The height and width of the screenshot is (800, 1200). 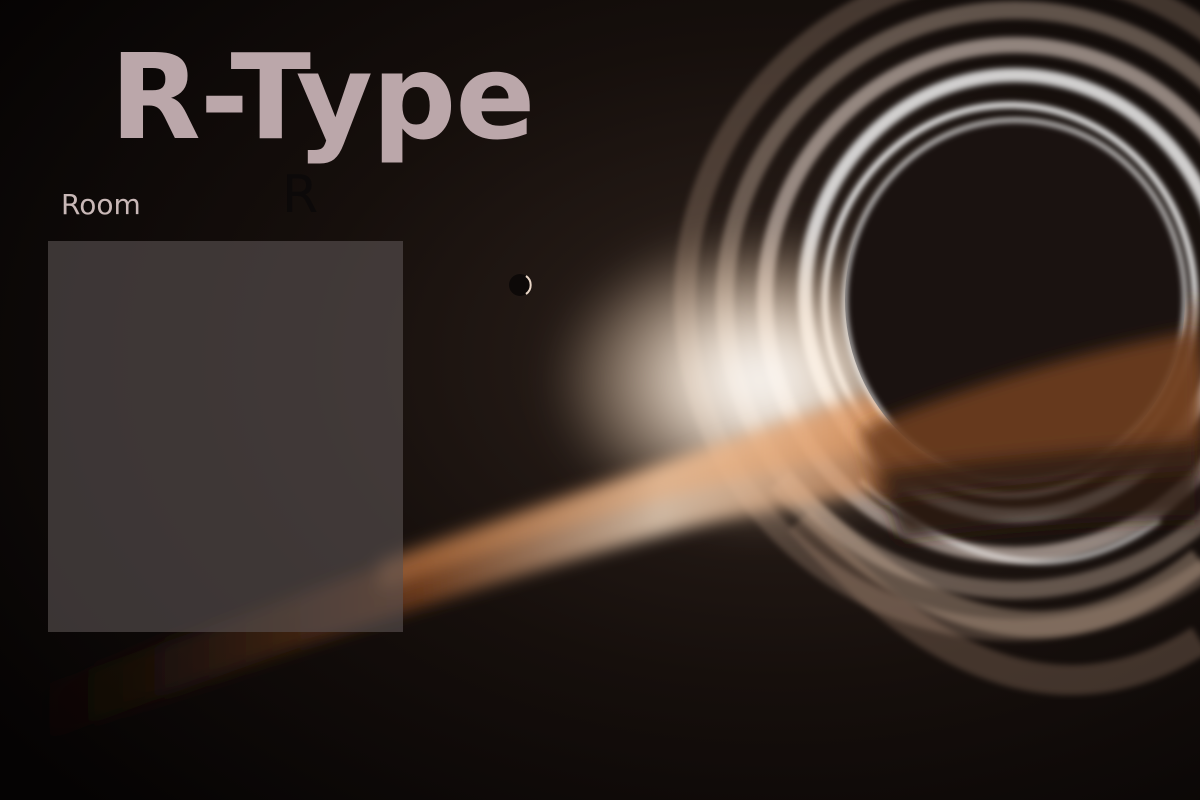 I want to click on room-list-panel, so click(x=225, y=436).